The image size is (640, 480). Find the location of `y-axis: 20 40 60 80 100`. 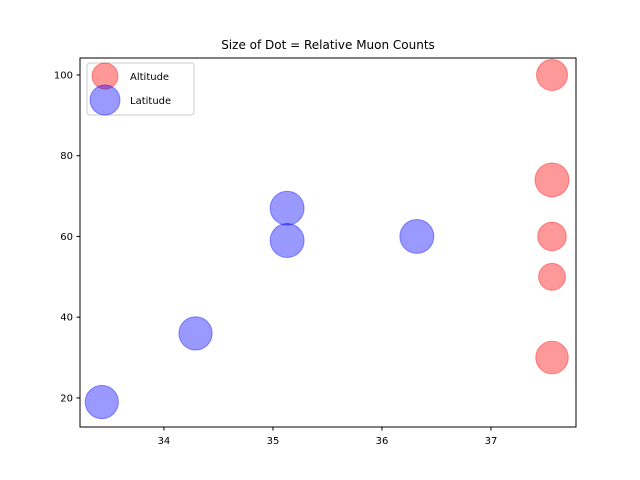

y-axis: 20 40 60 80 100 is located at coordinates (67, 237).